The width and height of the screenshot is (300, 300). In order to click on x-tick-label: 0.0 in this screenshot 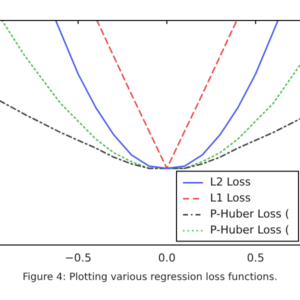, I will do `click(167, 257)`.